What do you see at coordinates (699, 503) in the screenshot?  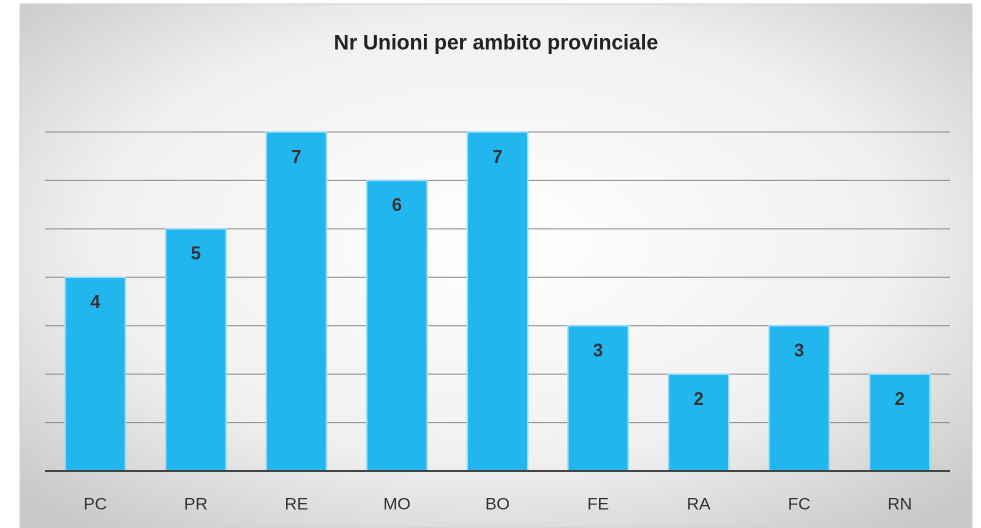 I see `x-tick-label: RA` at bounding box center [699, 503].